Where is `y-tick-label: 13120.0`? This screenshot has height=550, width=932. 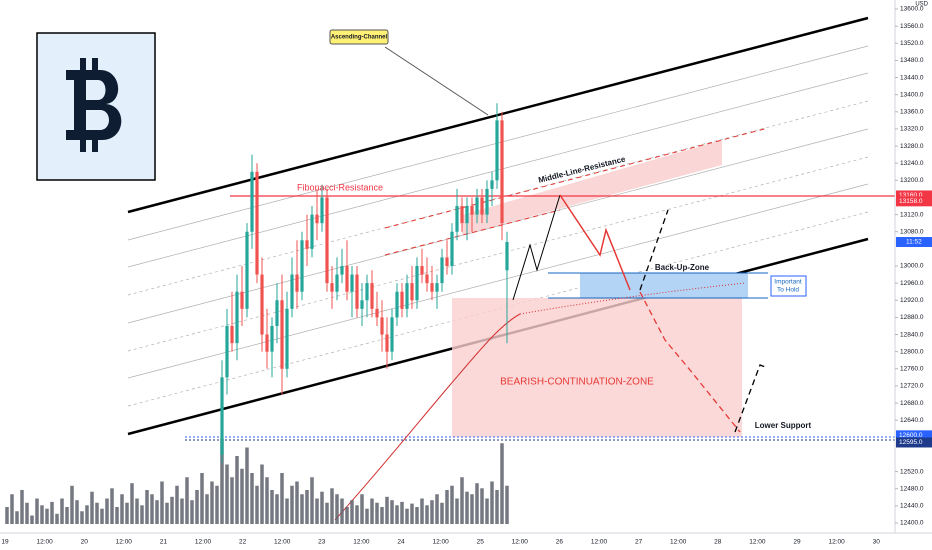 y-tick-label: 13120.0 is located at coordinates (912, 214).